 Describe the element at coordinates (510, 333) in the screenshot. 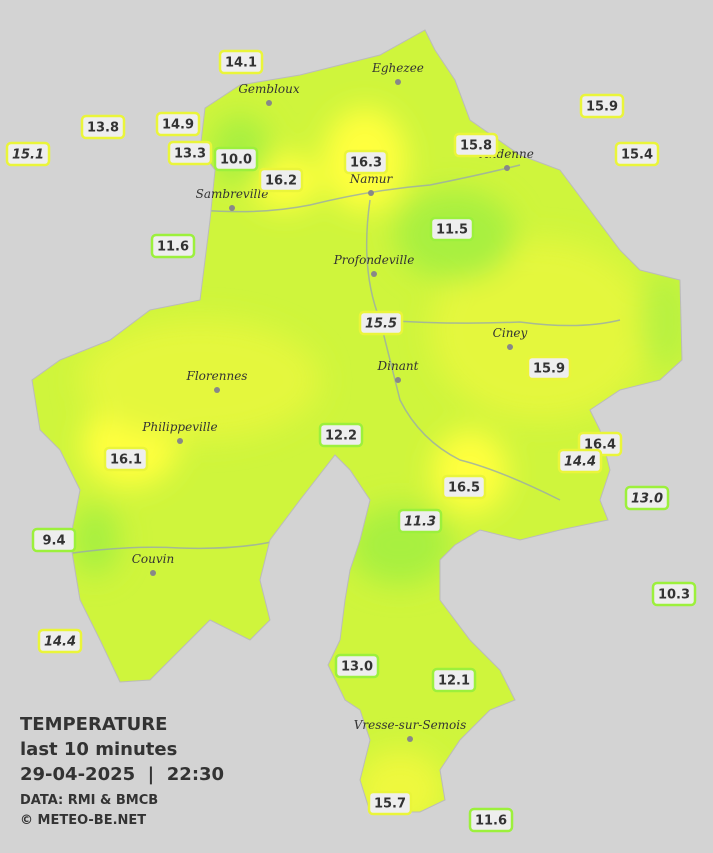

I see `city-label: Ciney` at that location.